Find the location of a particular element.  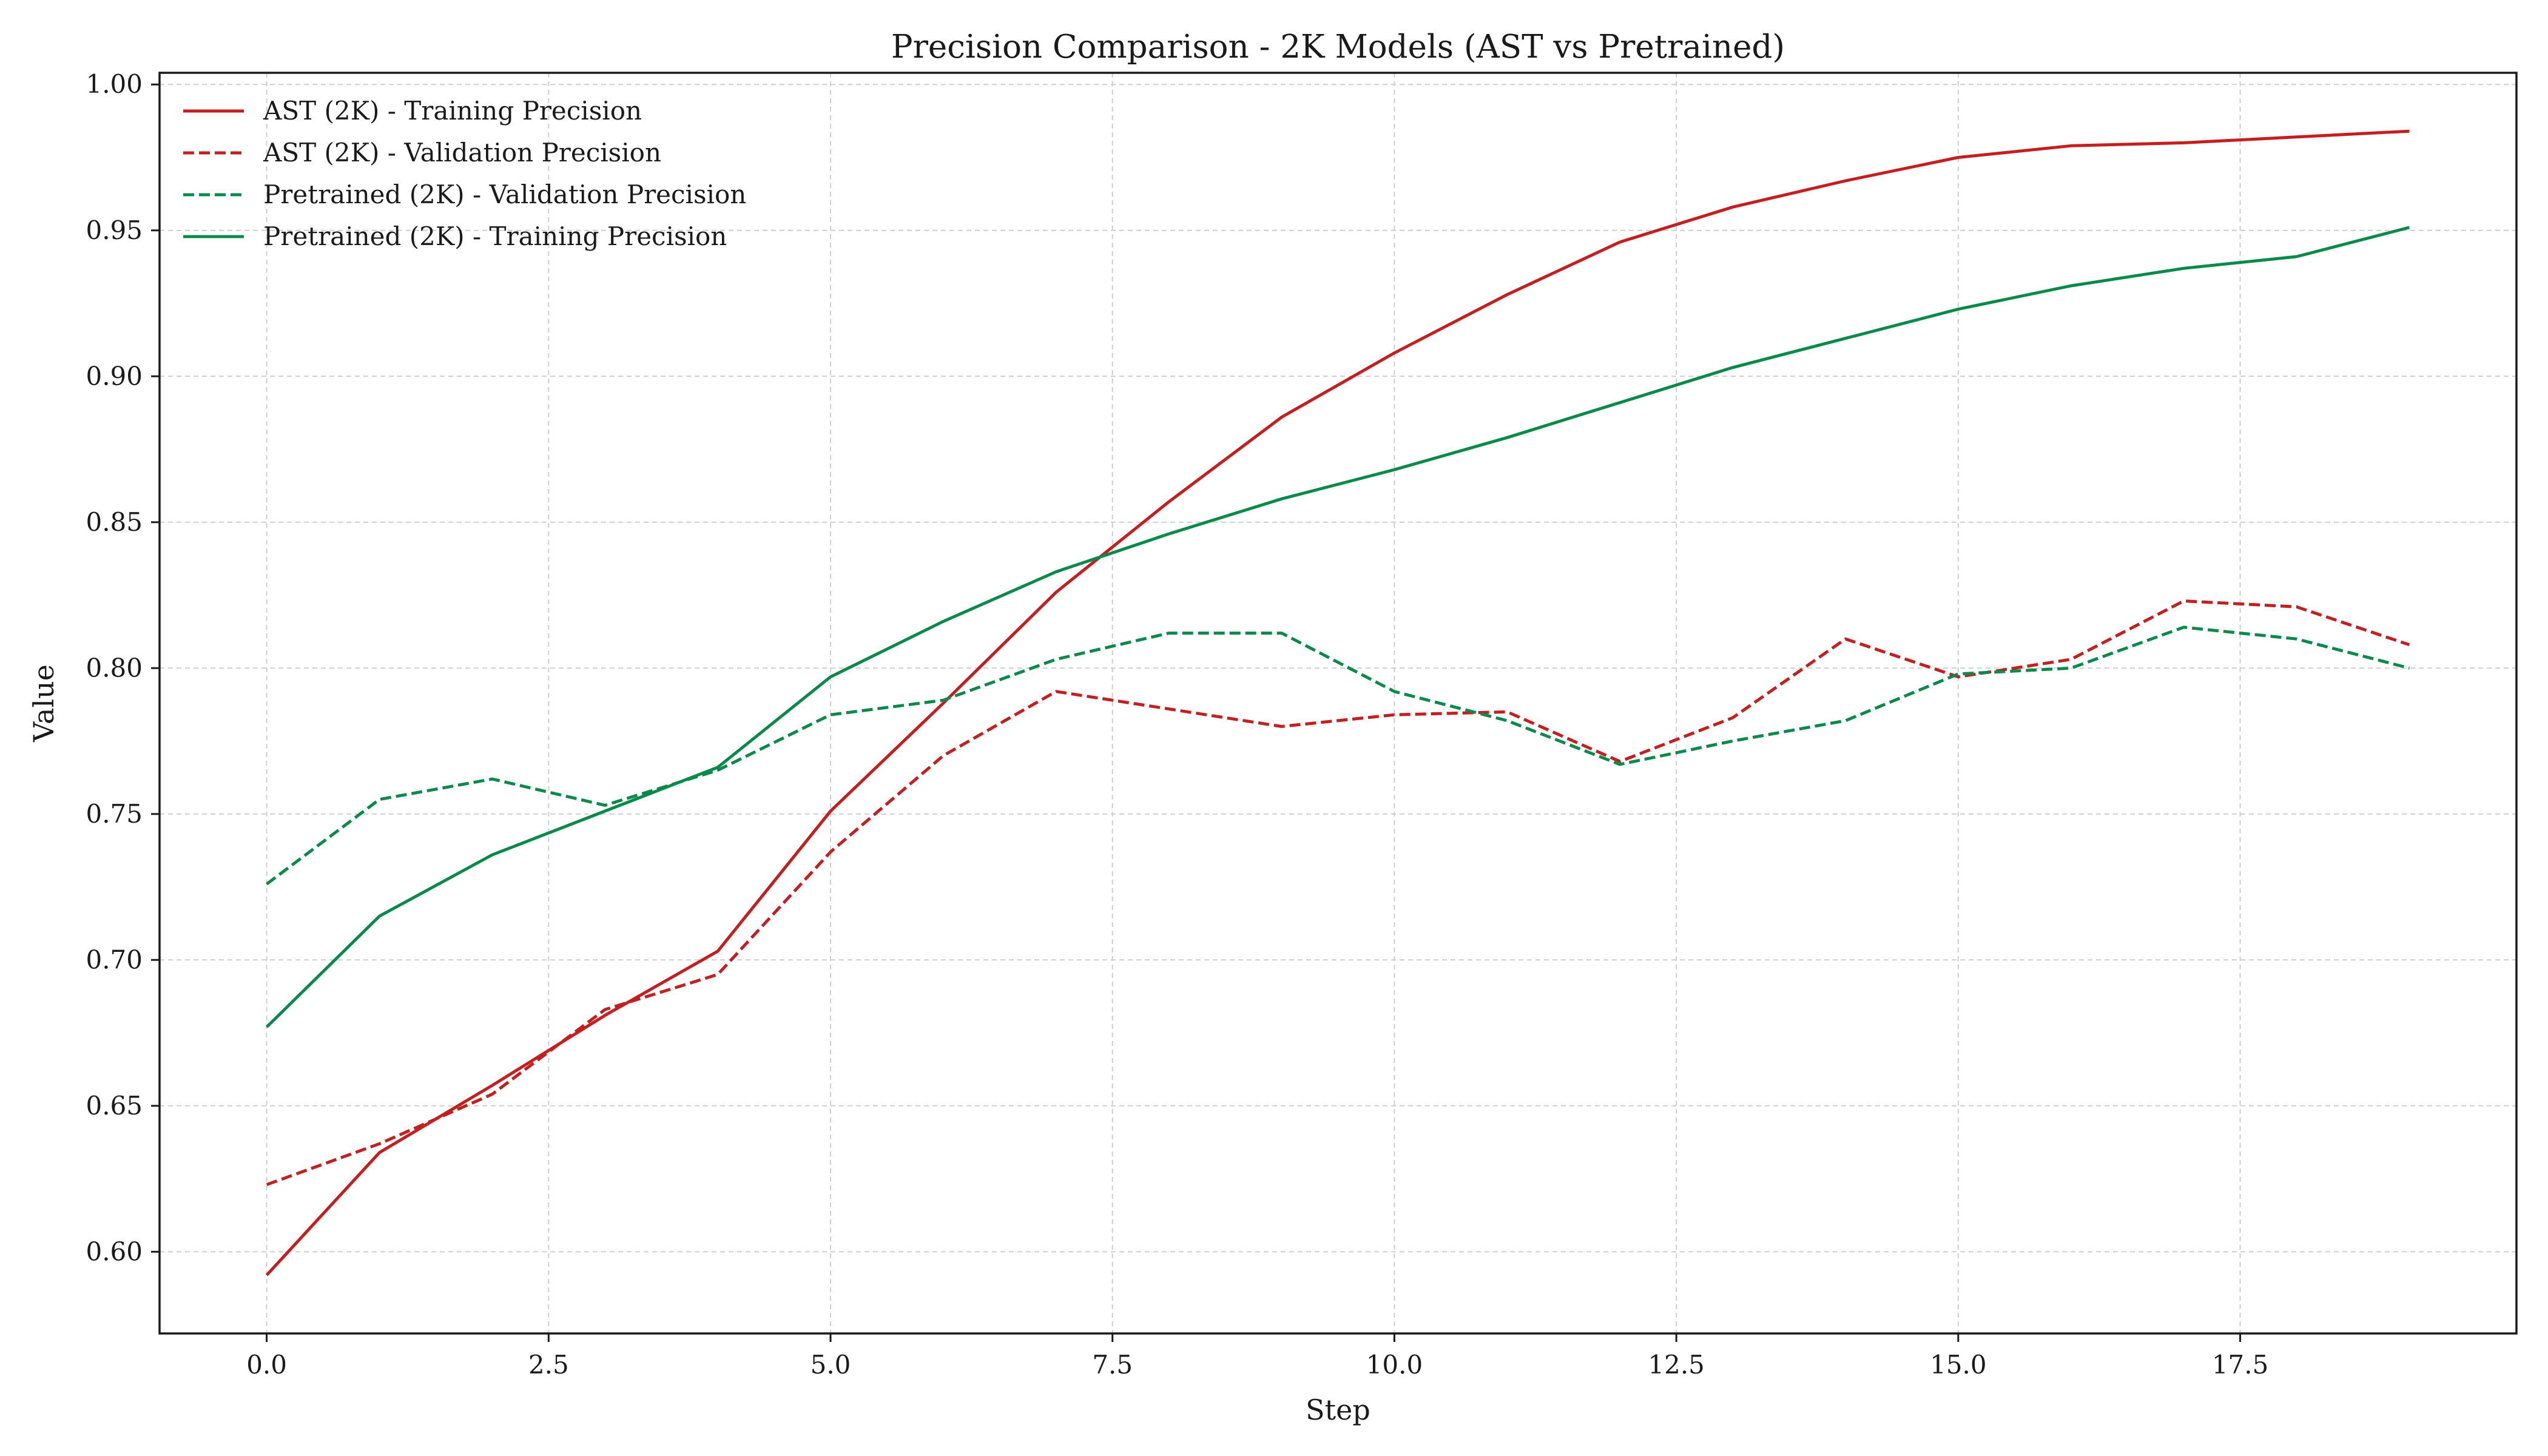

x-tick-label: 5.0 is located at coordinates (831, 1365).